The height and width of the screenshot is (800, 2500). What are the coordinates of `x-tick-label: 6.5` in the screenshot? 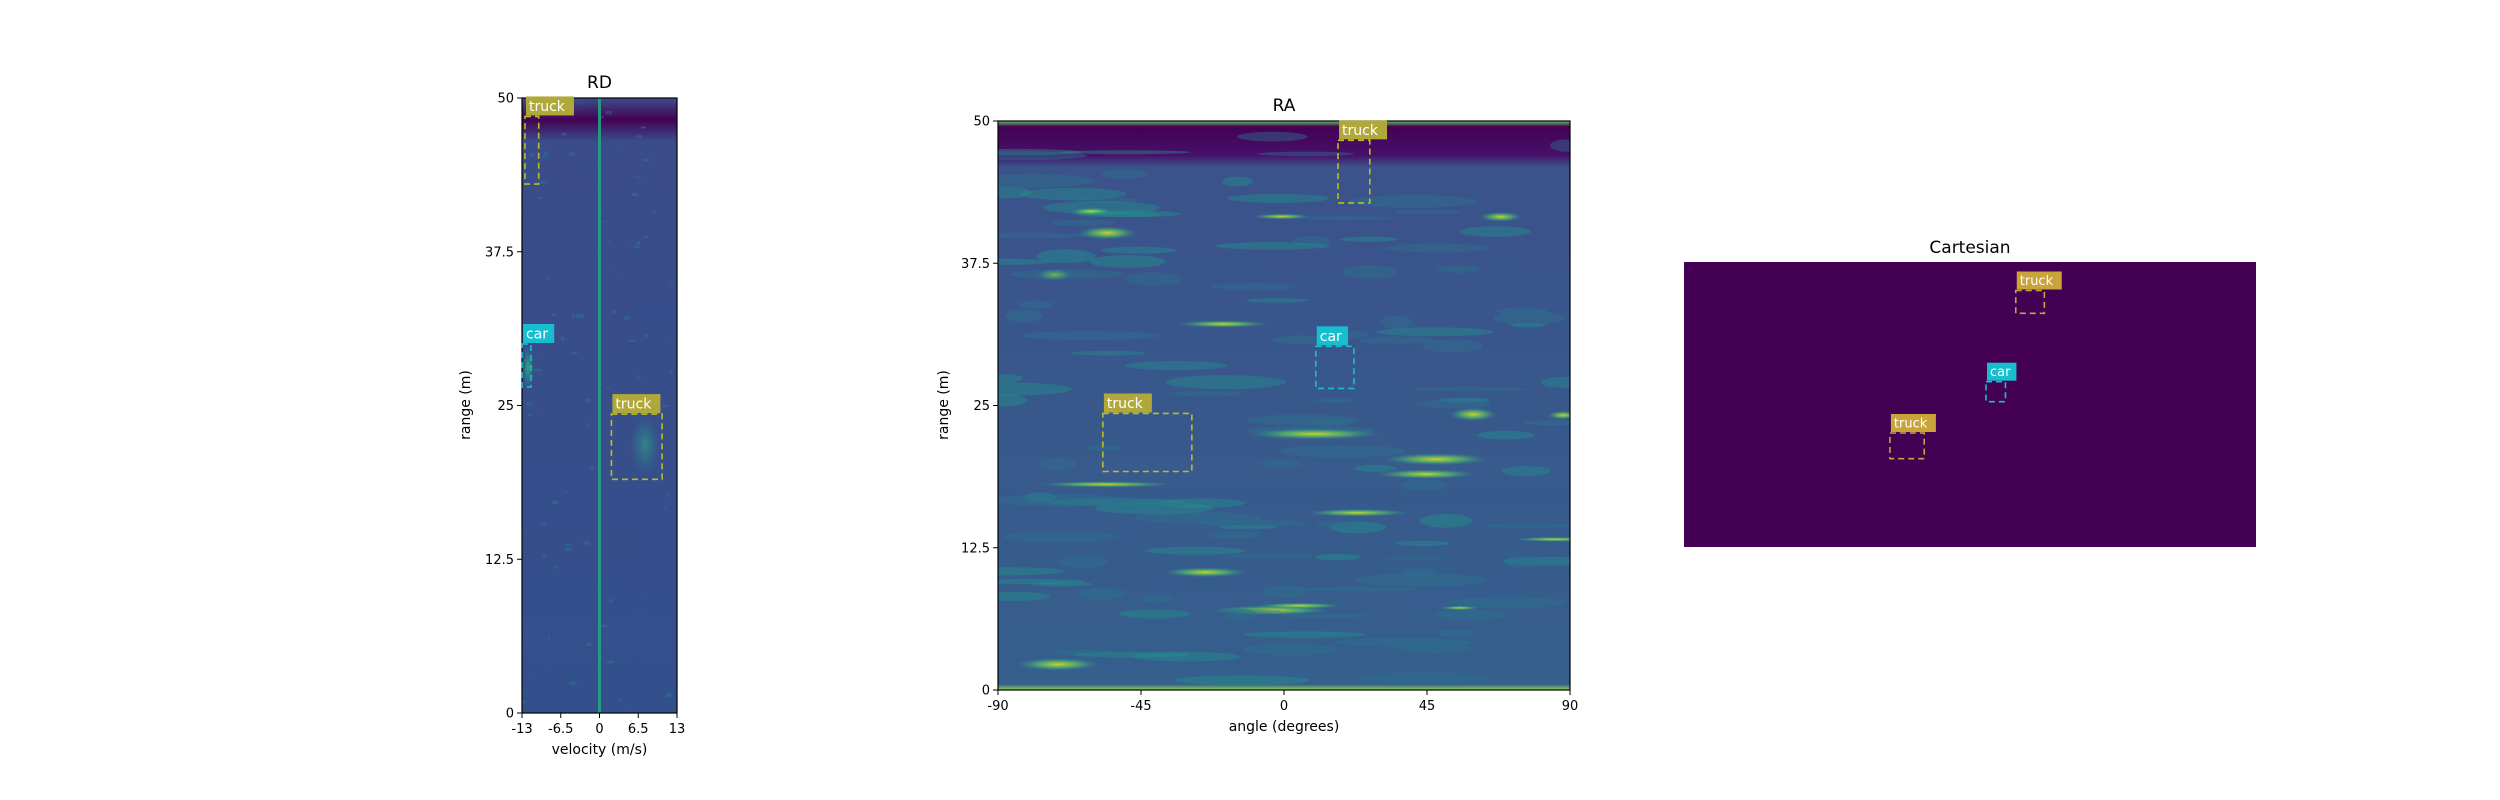 It's located at (638, 729).